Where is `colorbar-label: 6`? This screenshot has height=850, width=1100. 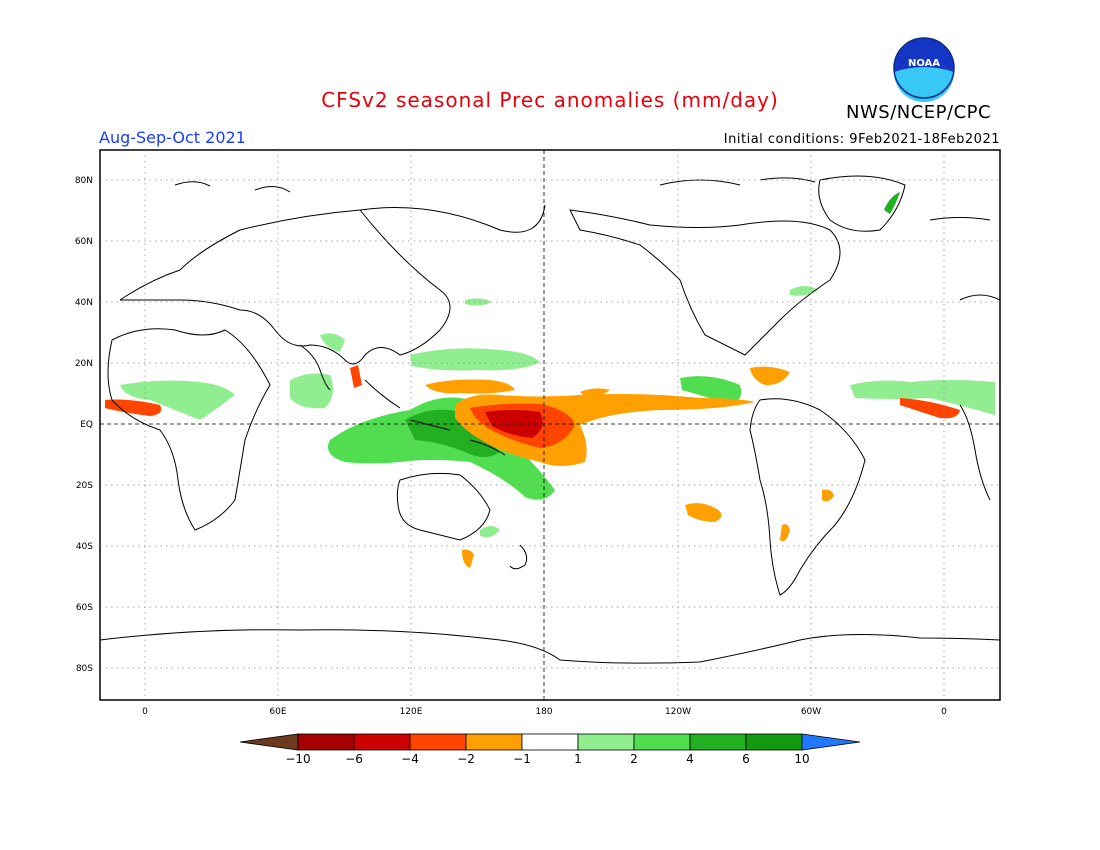 colorbar-label: 6 is located at coordinates (746, 759).